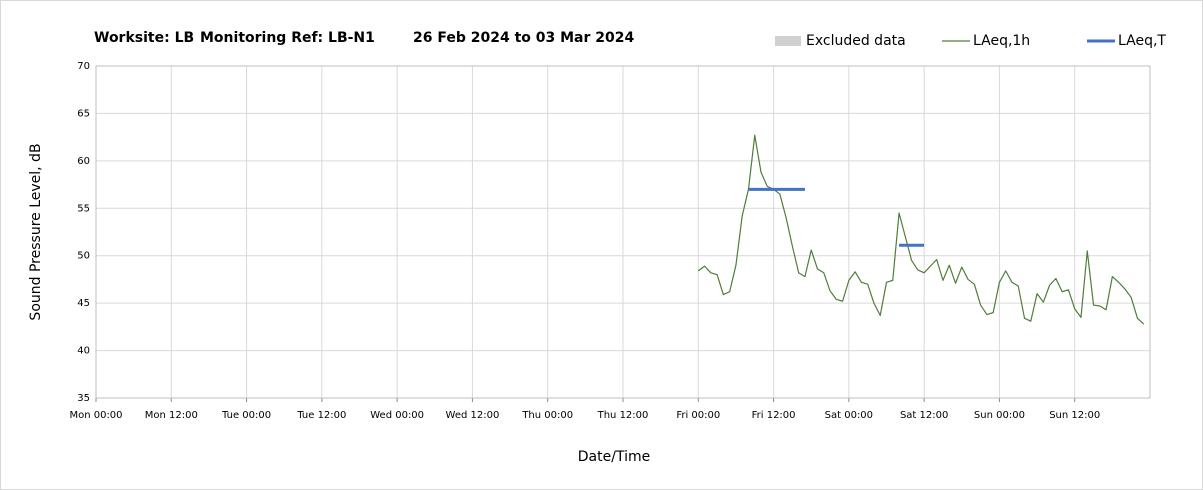 The image size is (1203, 490). Describe the element at coordinates (83, 351) in the screenshot. I see `y-tick-label: 40` at that location.